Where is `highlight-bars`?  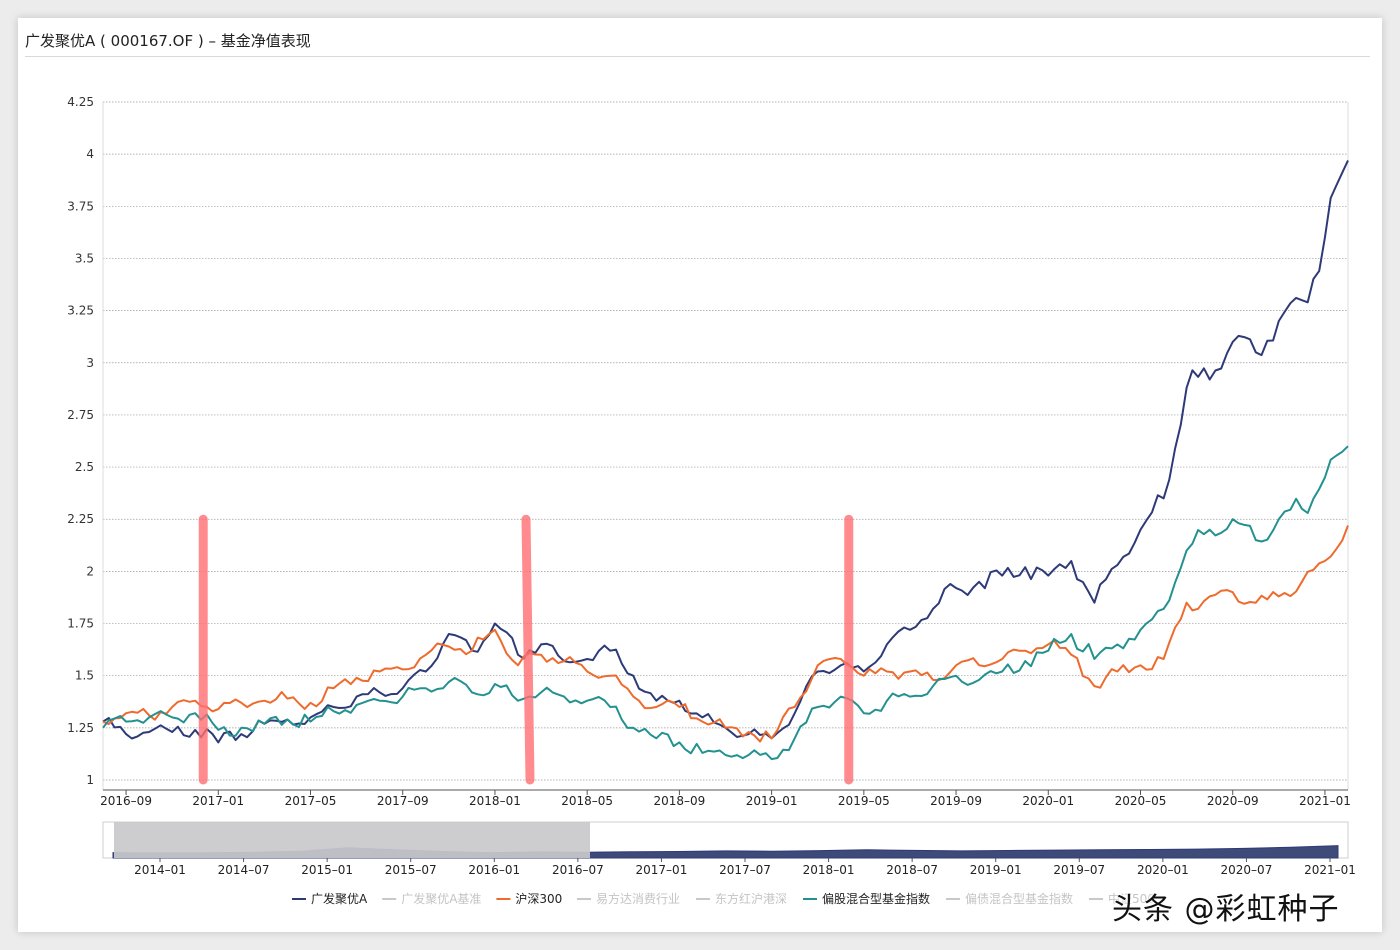 highlight-bars is located at coordinates (526, 649).